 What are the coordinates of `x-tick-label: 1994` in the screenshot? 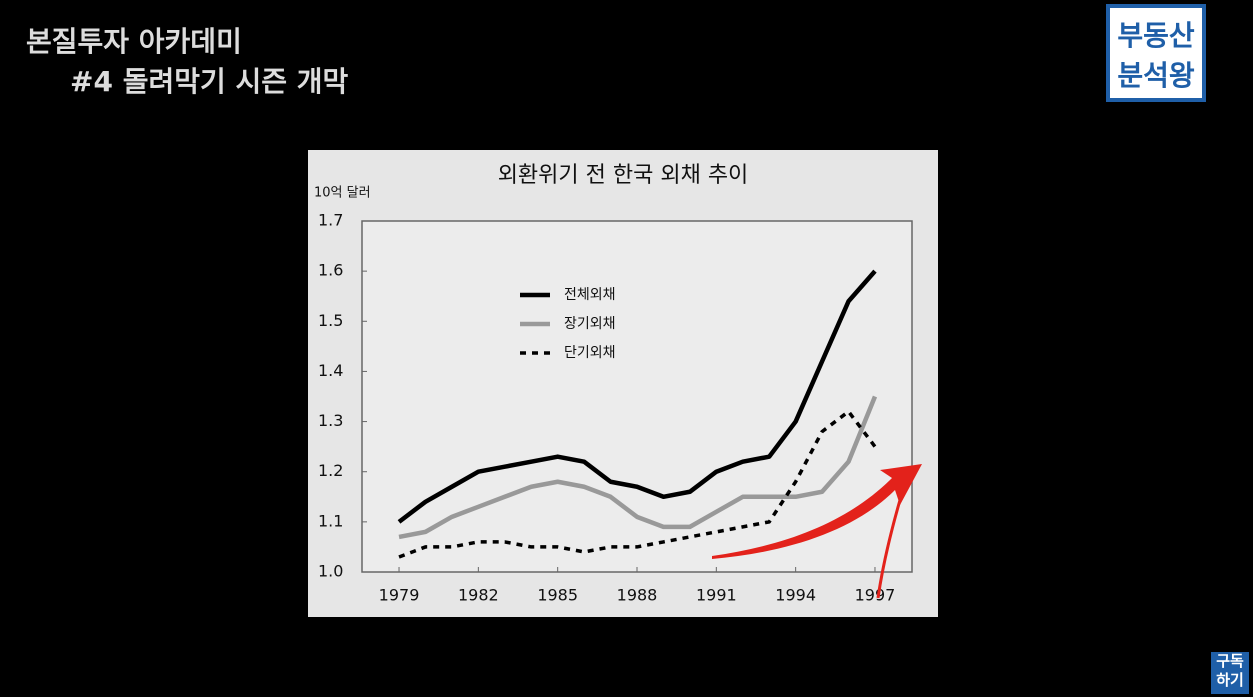 It's located at (795, 595).